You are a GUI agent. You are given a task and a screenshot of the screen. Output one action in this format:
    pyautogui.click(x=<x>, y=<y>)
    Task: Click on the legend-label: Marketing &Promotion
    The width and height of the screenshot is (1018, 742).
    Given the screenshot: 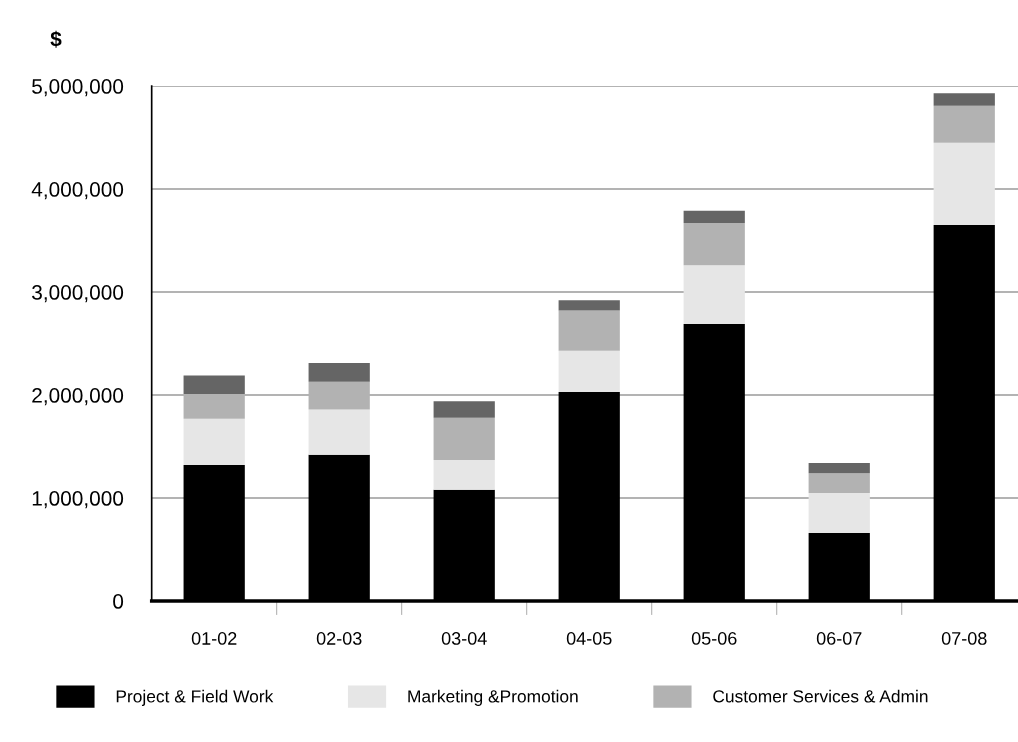 What is the action you would take?
    pyautogui.click(x=493, y=697)
    